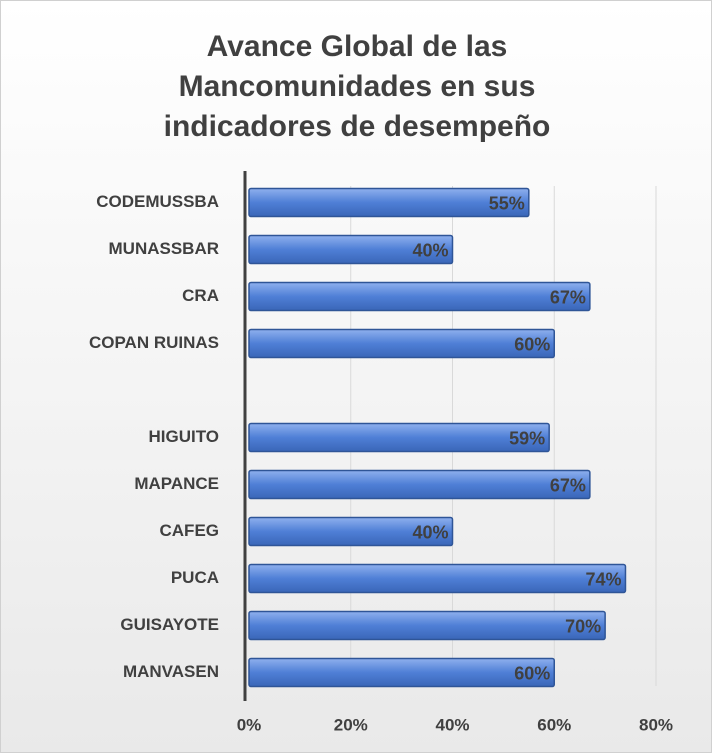 The width and height of the screenshot is (712, 753). Describe the element at coordinates (171, 671) in the screenshot. I see `y-tick-label: MANVASEN` at that location.